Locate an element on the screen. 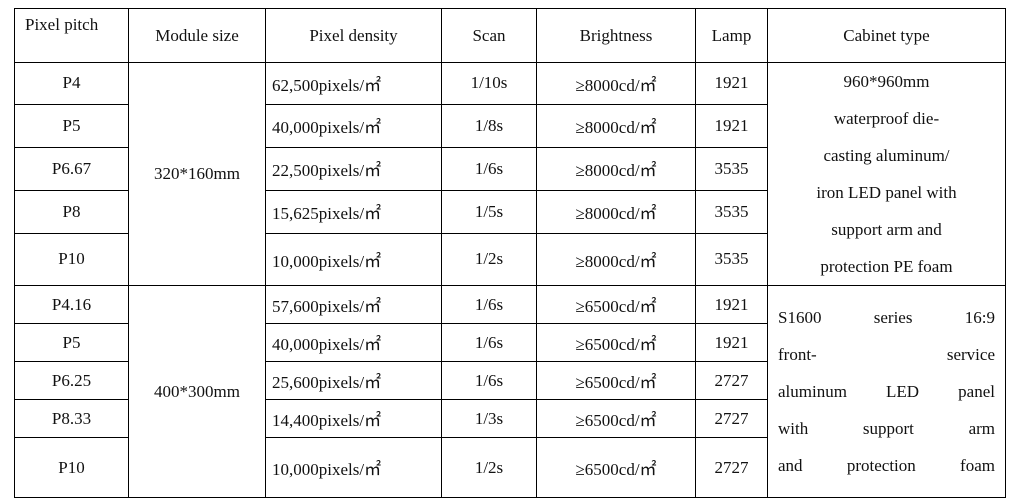  pixel-density: 14,400pixels/㎡ is located at coordinates (353, 418).